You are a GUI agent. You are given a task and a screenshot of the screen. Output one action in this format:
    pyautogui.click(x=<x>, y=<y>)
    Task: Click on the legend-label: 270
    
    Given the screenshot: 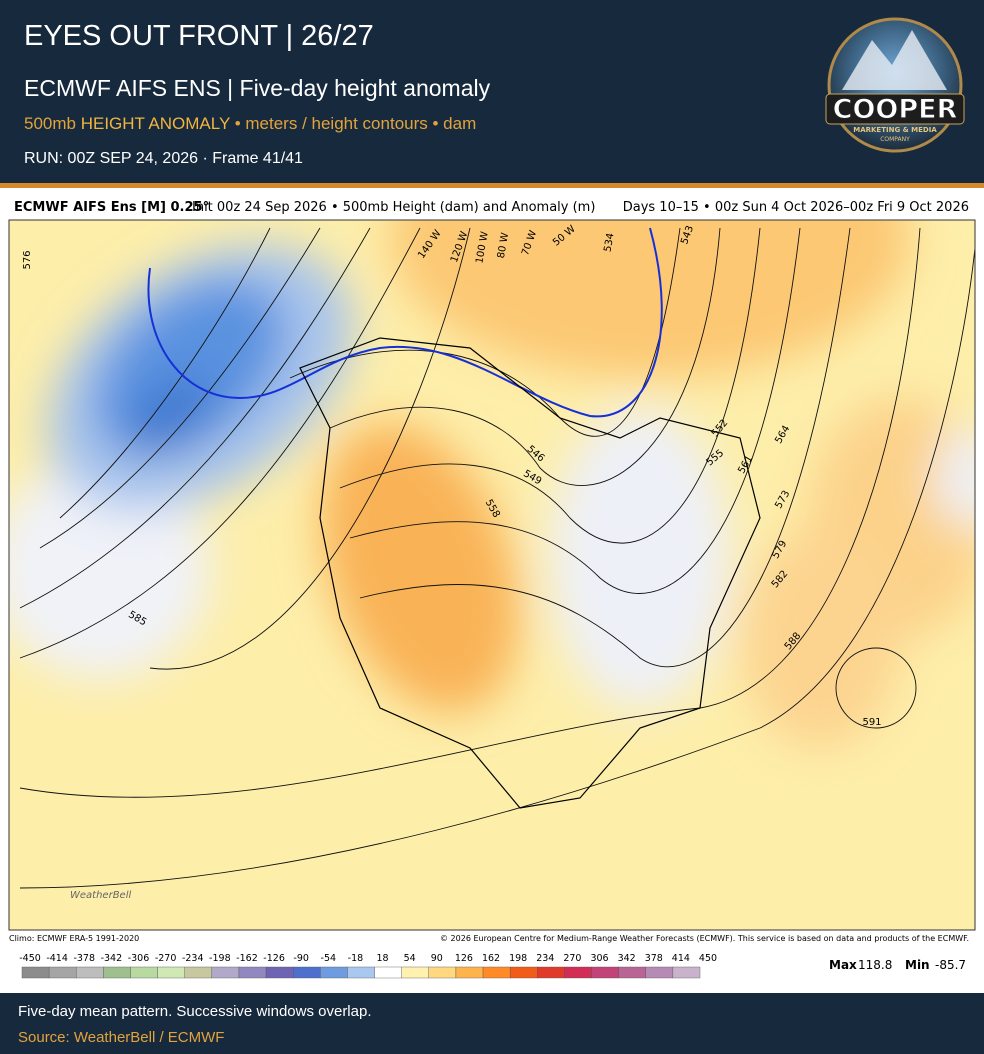 What is the action you would take?
    pyautogui.click(x=572, y=958)
    